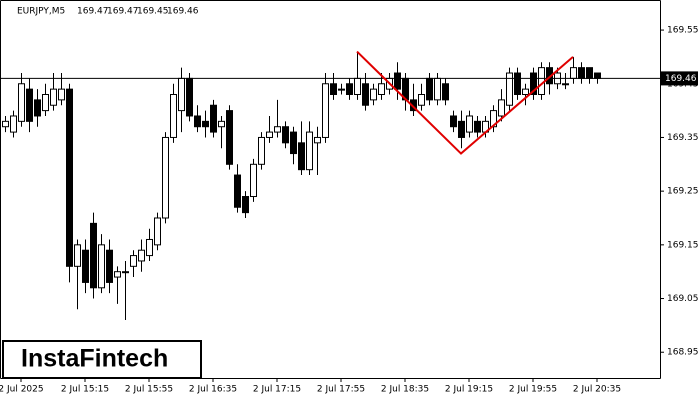  I want to click on y-tick-label: 169.25, so click(683, 192).